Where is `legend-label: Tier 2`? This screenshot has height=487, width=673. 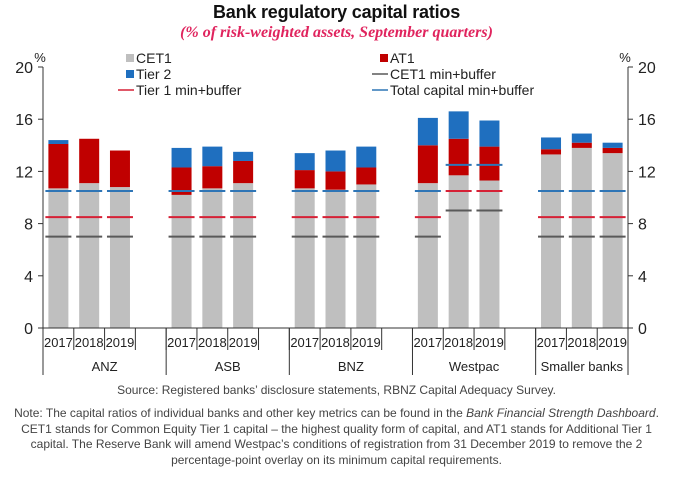
legend-label: Tier 2 is located at coordinates (153, 74).